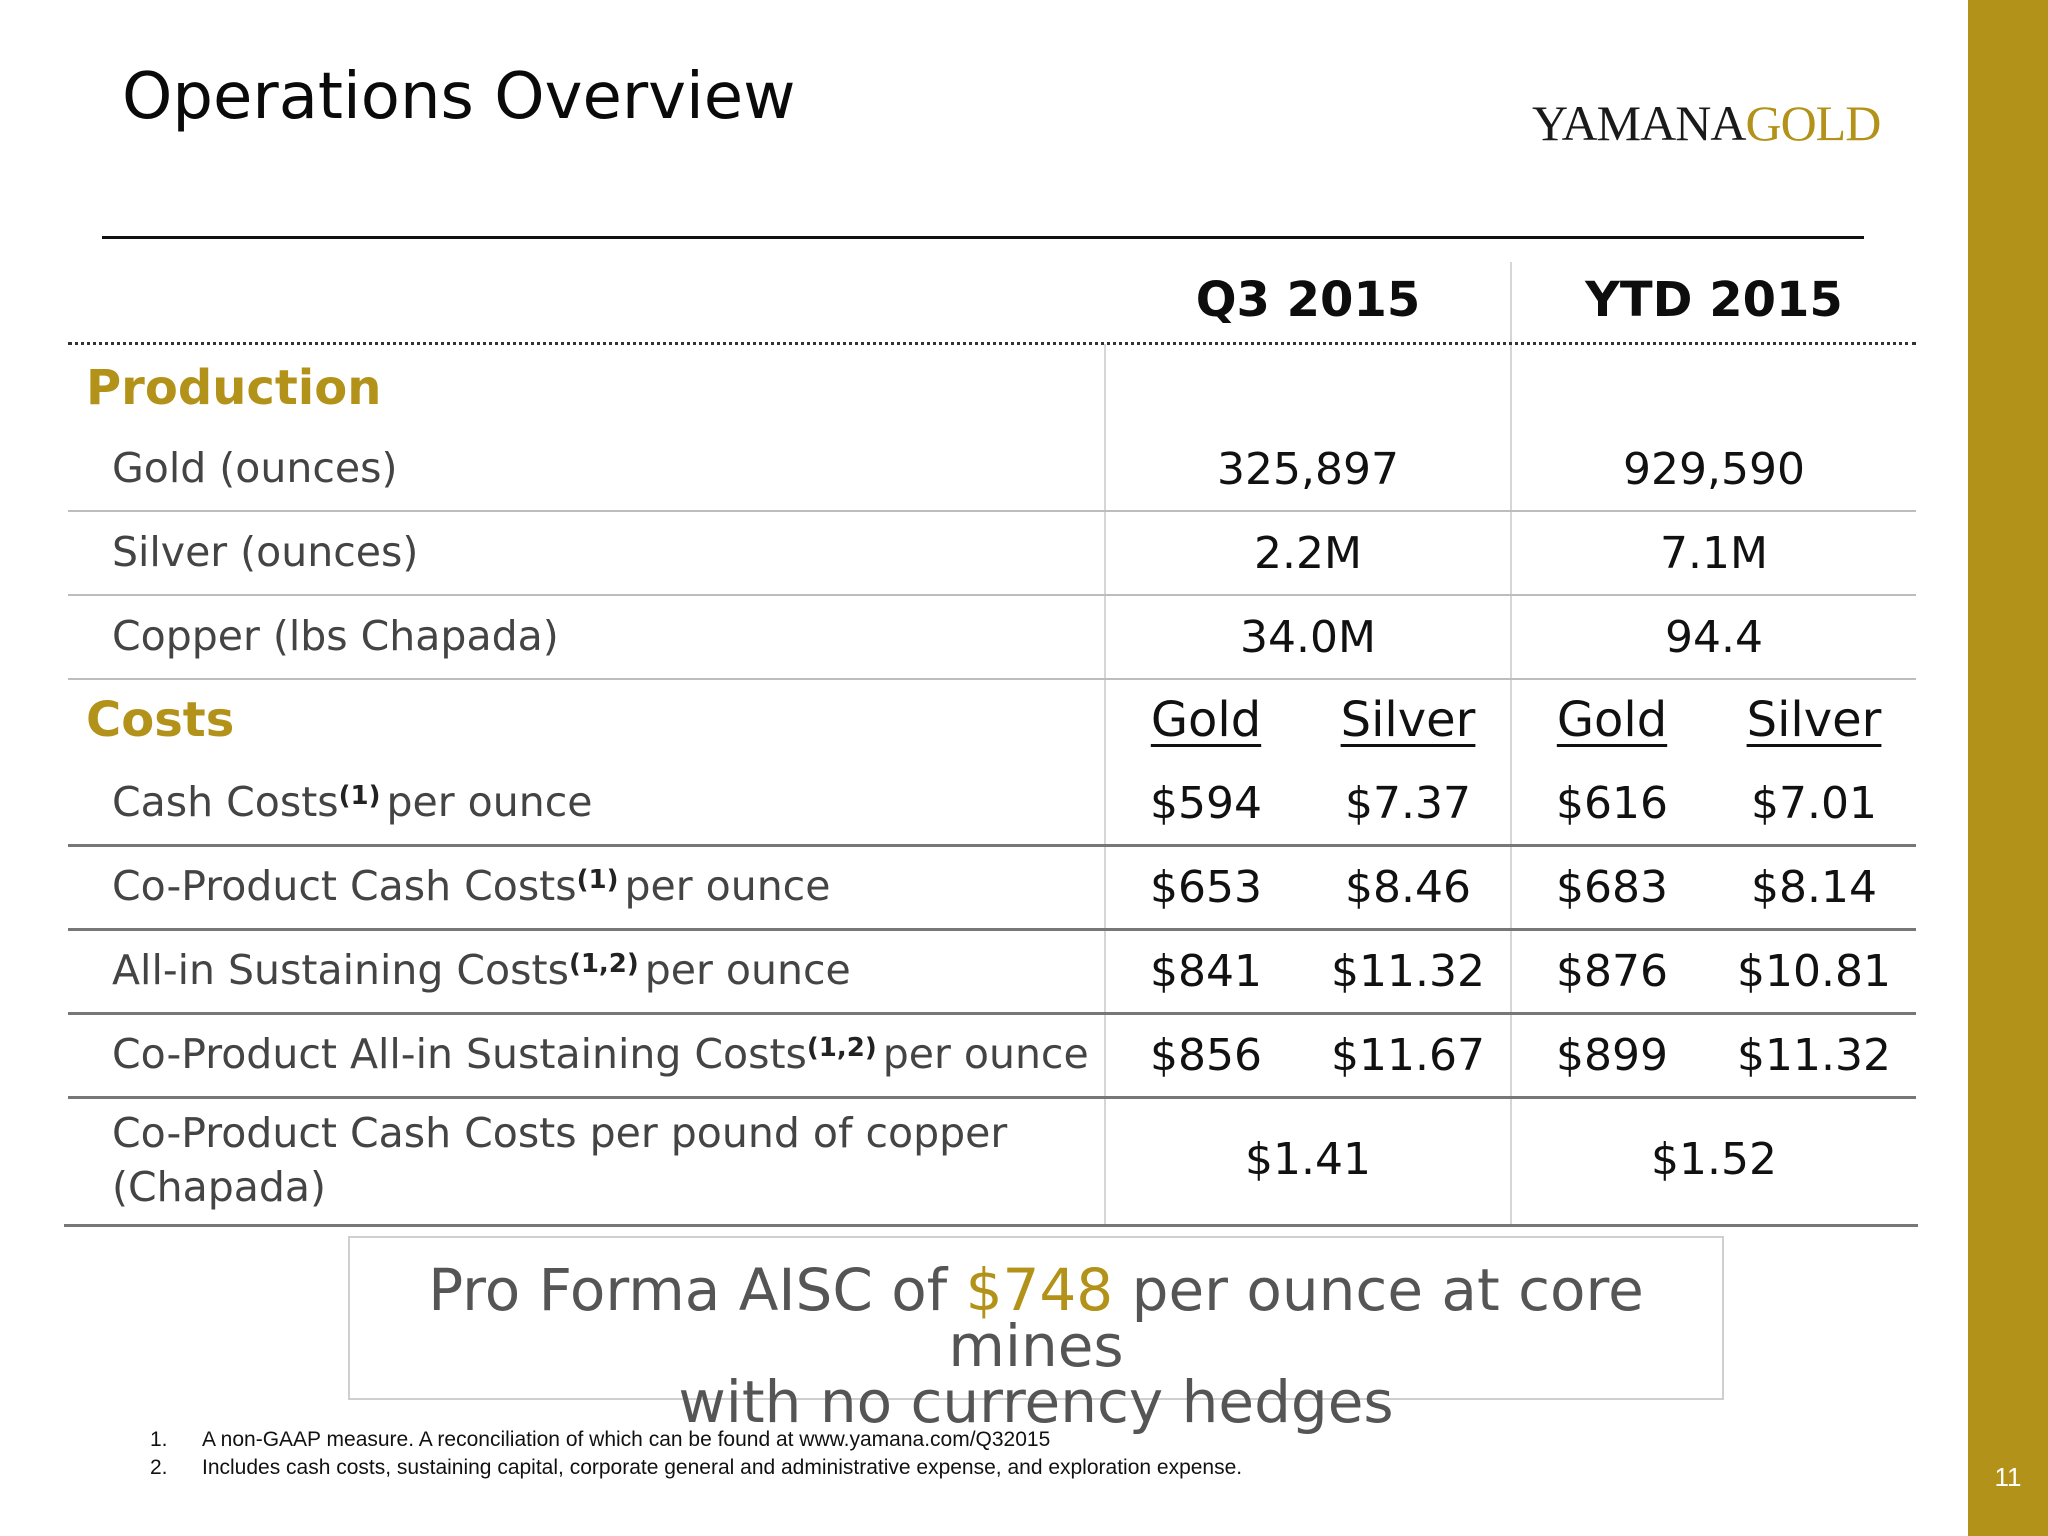  I want to click on brand-side-bar, so click(2008, 768).